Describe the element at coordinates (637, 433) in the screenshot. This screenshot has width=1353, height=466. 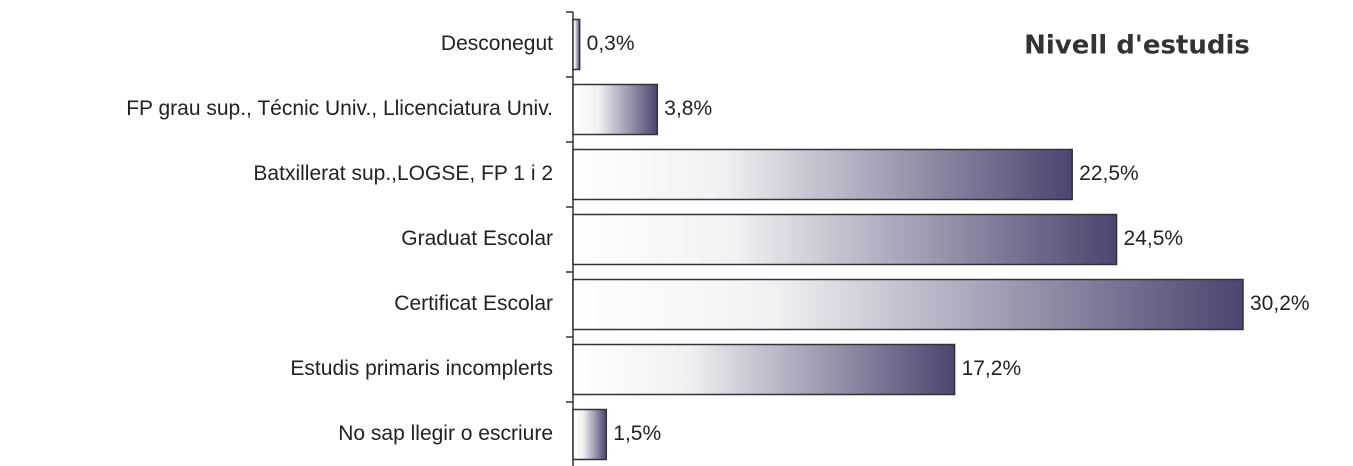
I see `value-label: 1,5%` at that location.